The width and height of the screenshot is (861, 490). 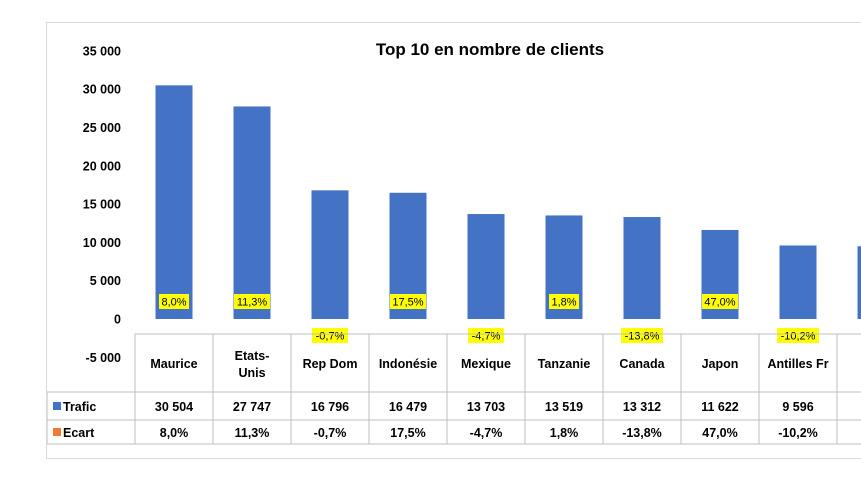 What do you see at coordinates (102, 128) in the screenshot?
I see `y-tick-label: 25 000` at bounding box center [102, 128].